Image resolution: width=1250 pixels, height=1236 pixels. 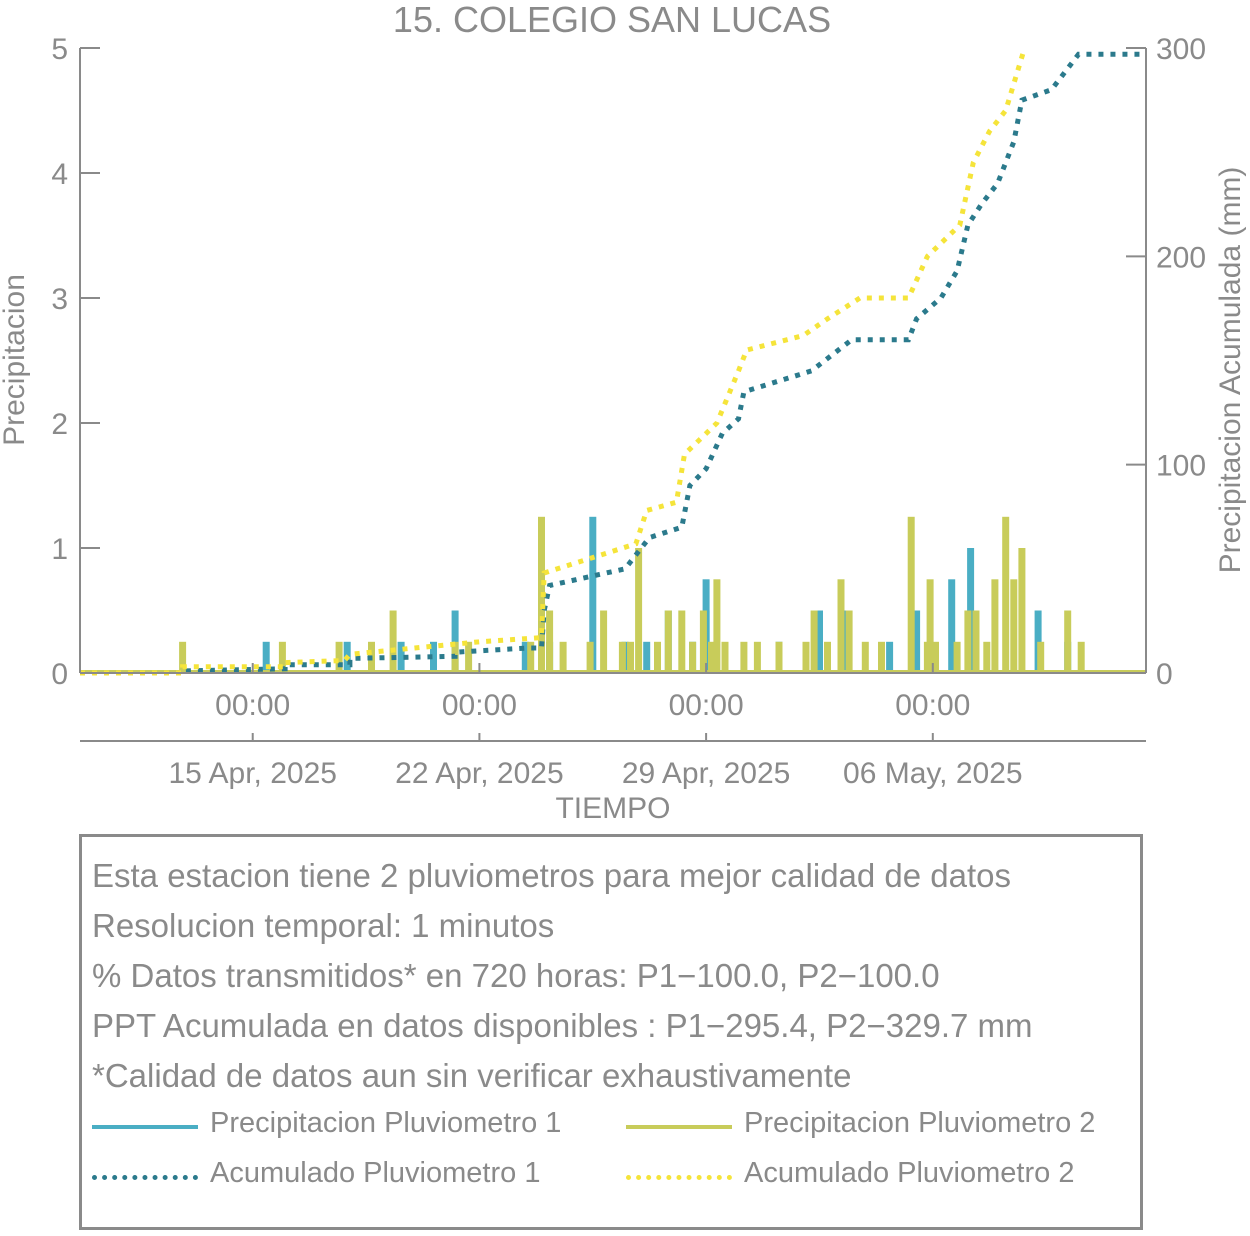 I want to click on y-tick-label: 3, so click(x=59, y=299).